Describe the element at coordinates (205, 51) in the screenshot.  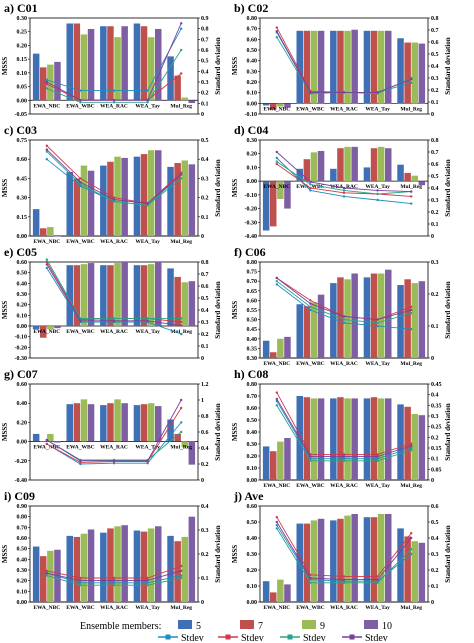
I see `y2-tick-label: 0.6` at that location.